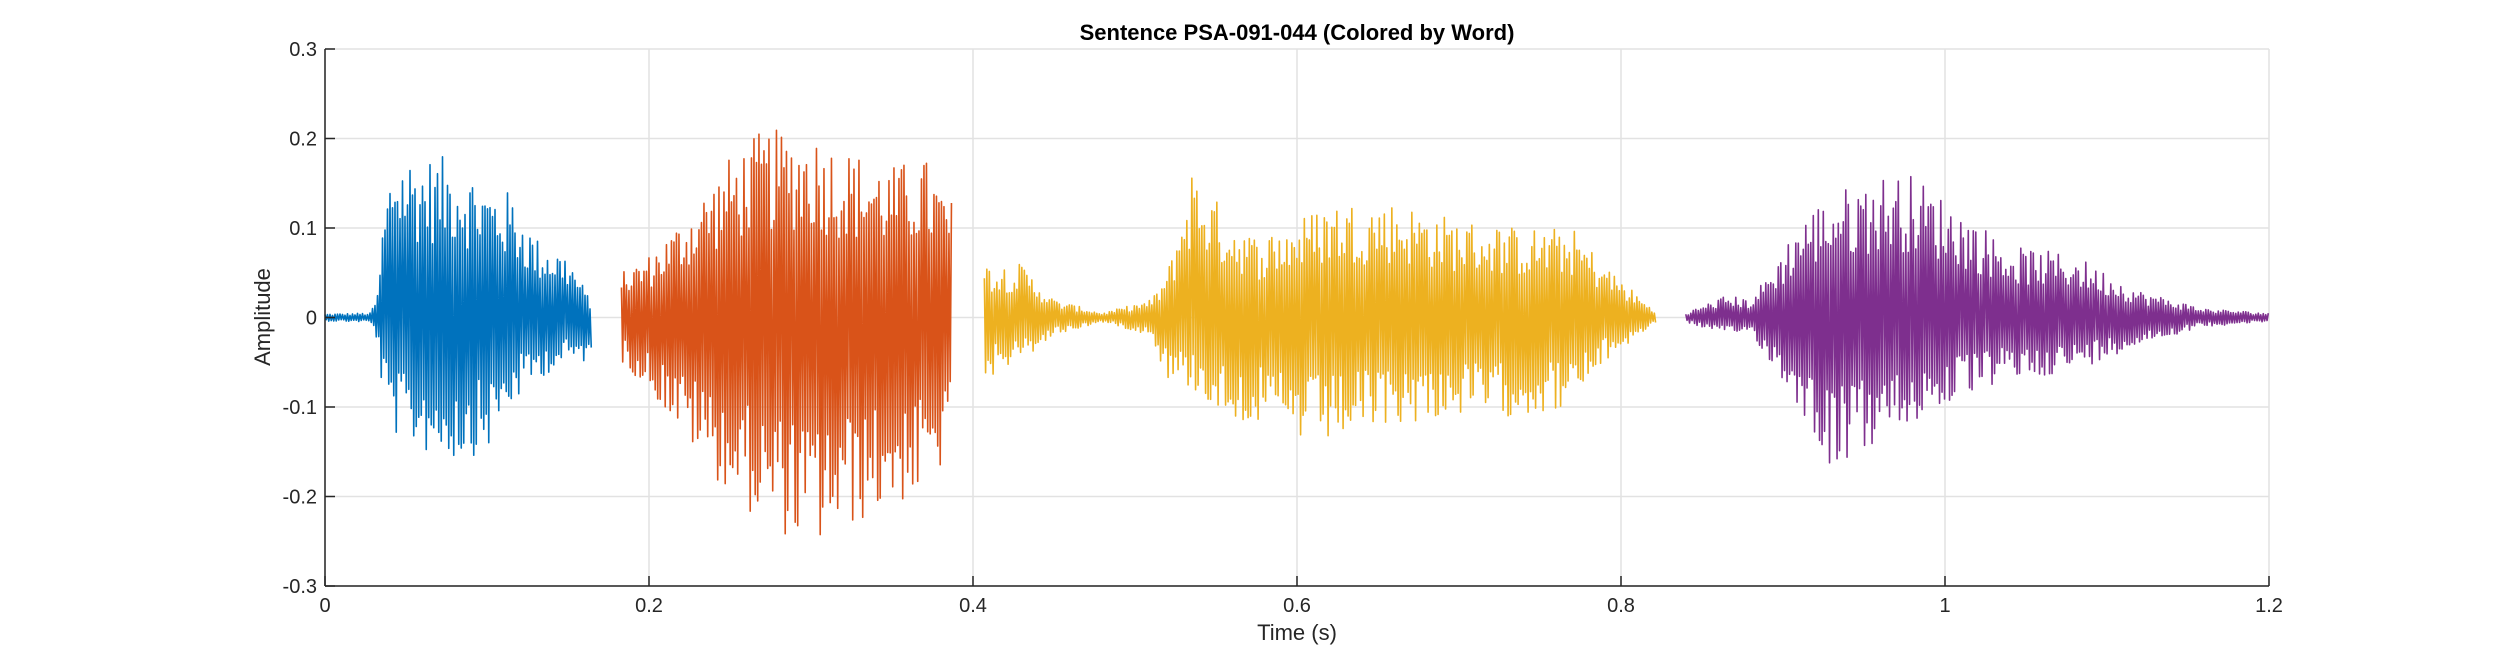  Describe the element at coordinates (973, 606) in the screenshot. I see `x-tick-label: 0.4` at that location.